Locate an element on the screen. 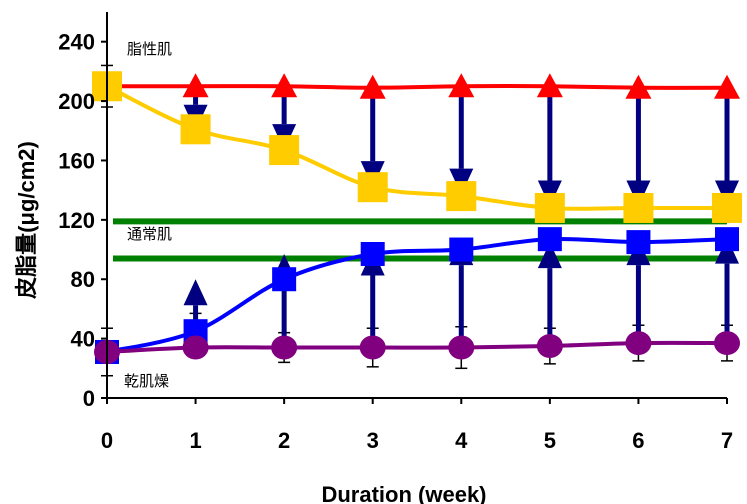 This screenshot has height=504, width=747. x-axis-title: Duration (week) is located at coordinates (403, 493).